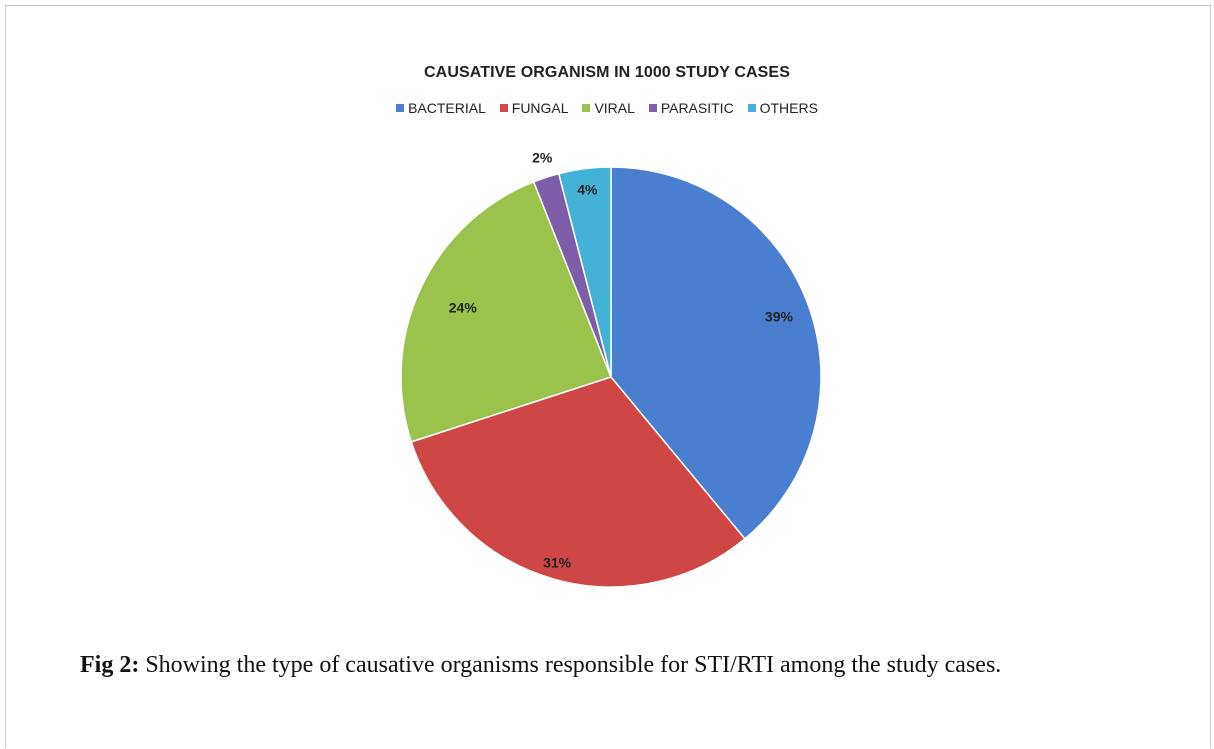 This screenshot has height=749, width=1214. Describe the element at coordinates (503, 108) in the screenshot. I see `legend-swatch-fungal` at that location.